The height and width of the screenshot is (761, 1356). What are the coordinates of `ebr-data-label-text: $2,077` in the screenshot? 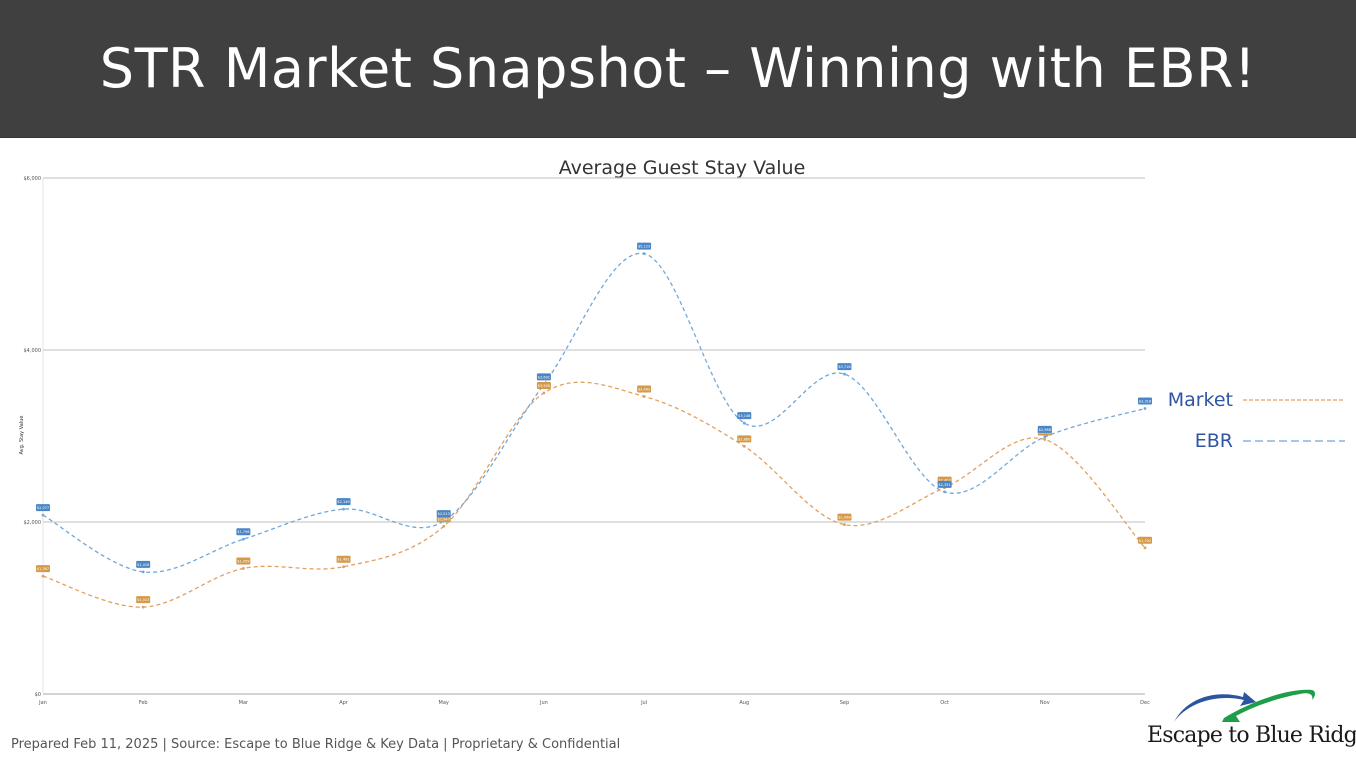 It's located at (43, 508).